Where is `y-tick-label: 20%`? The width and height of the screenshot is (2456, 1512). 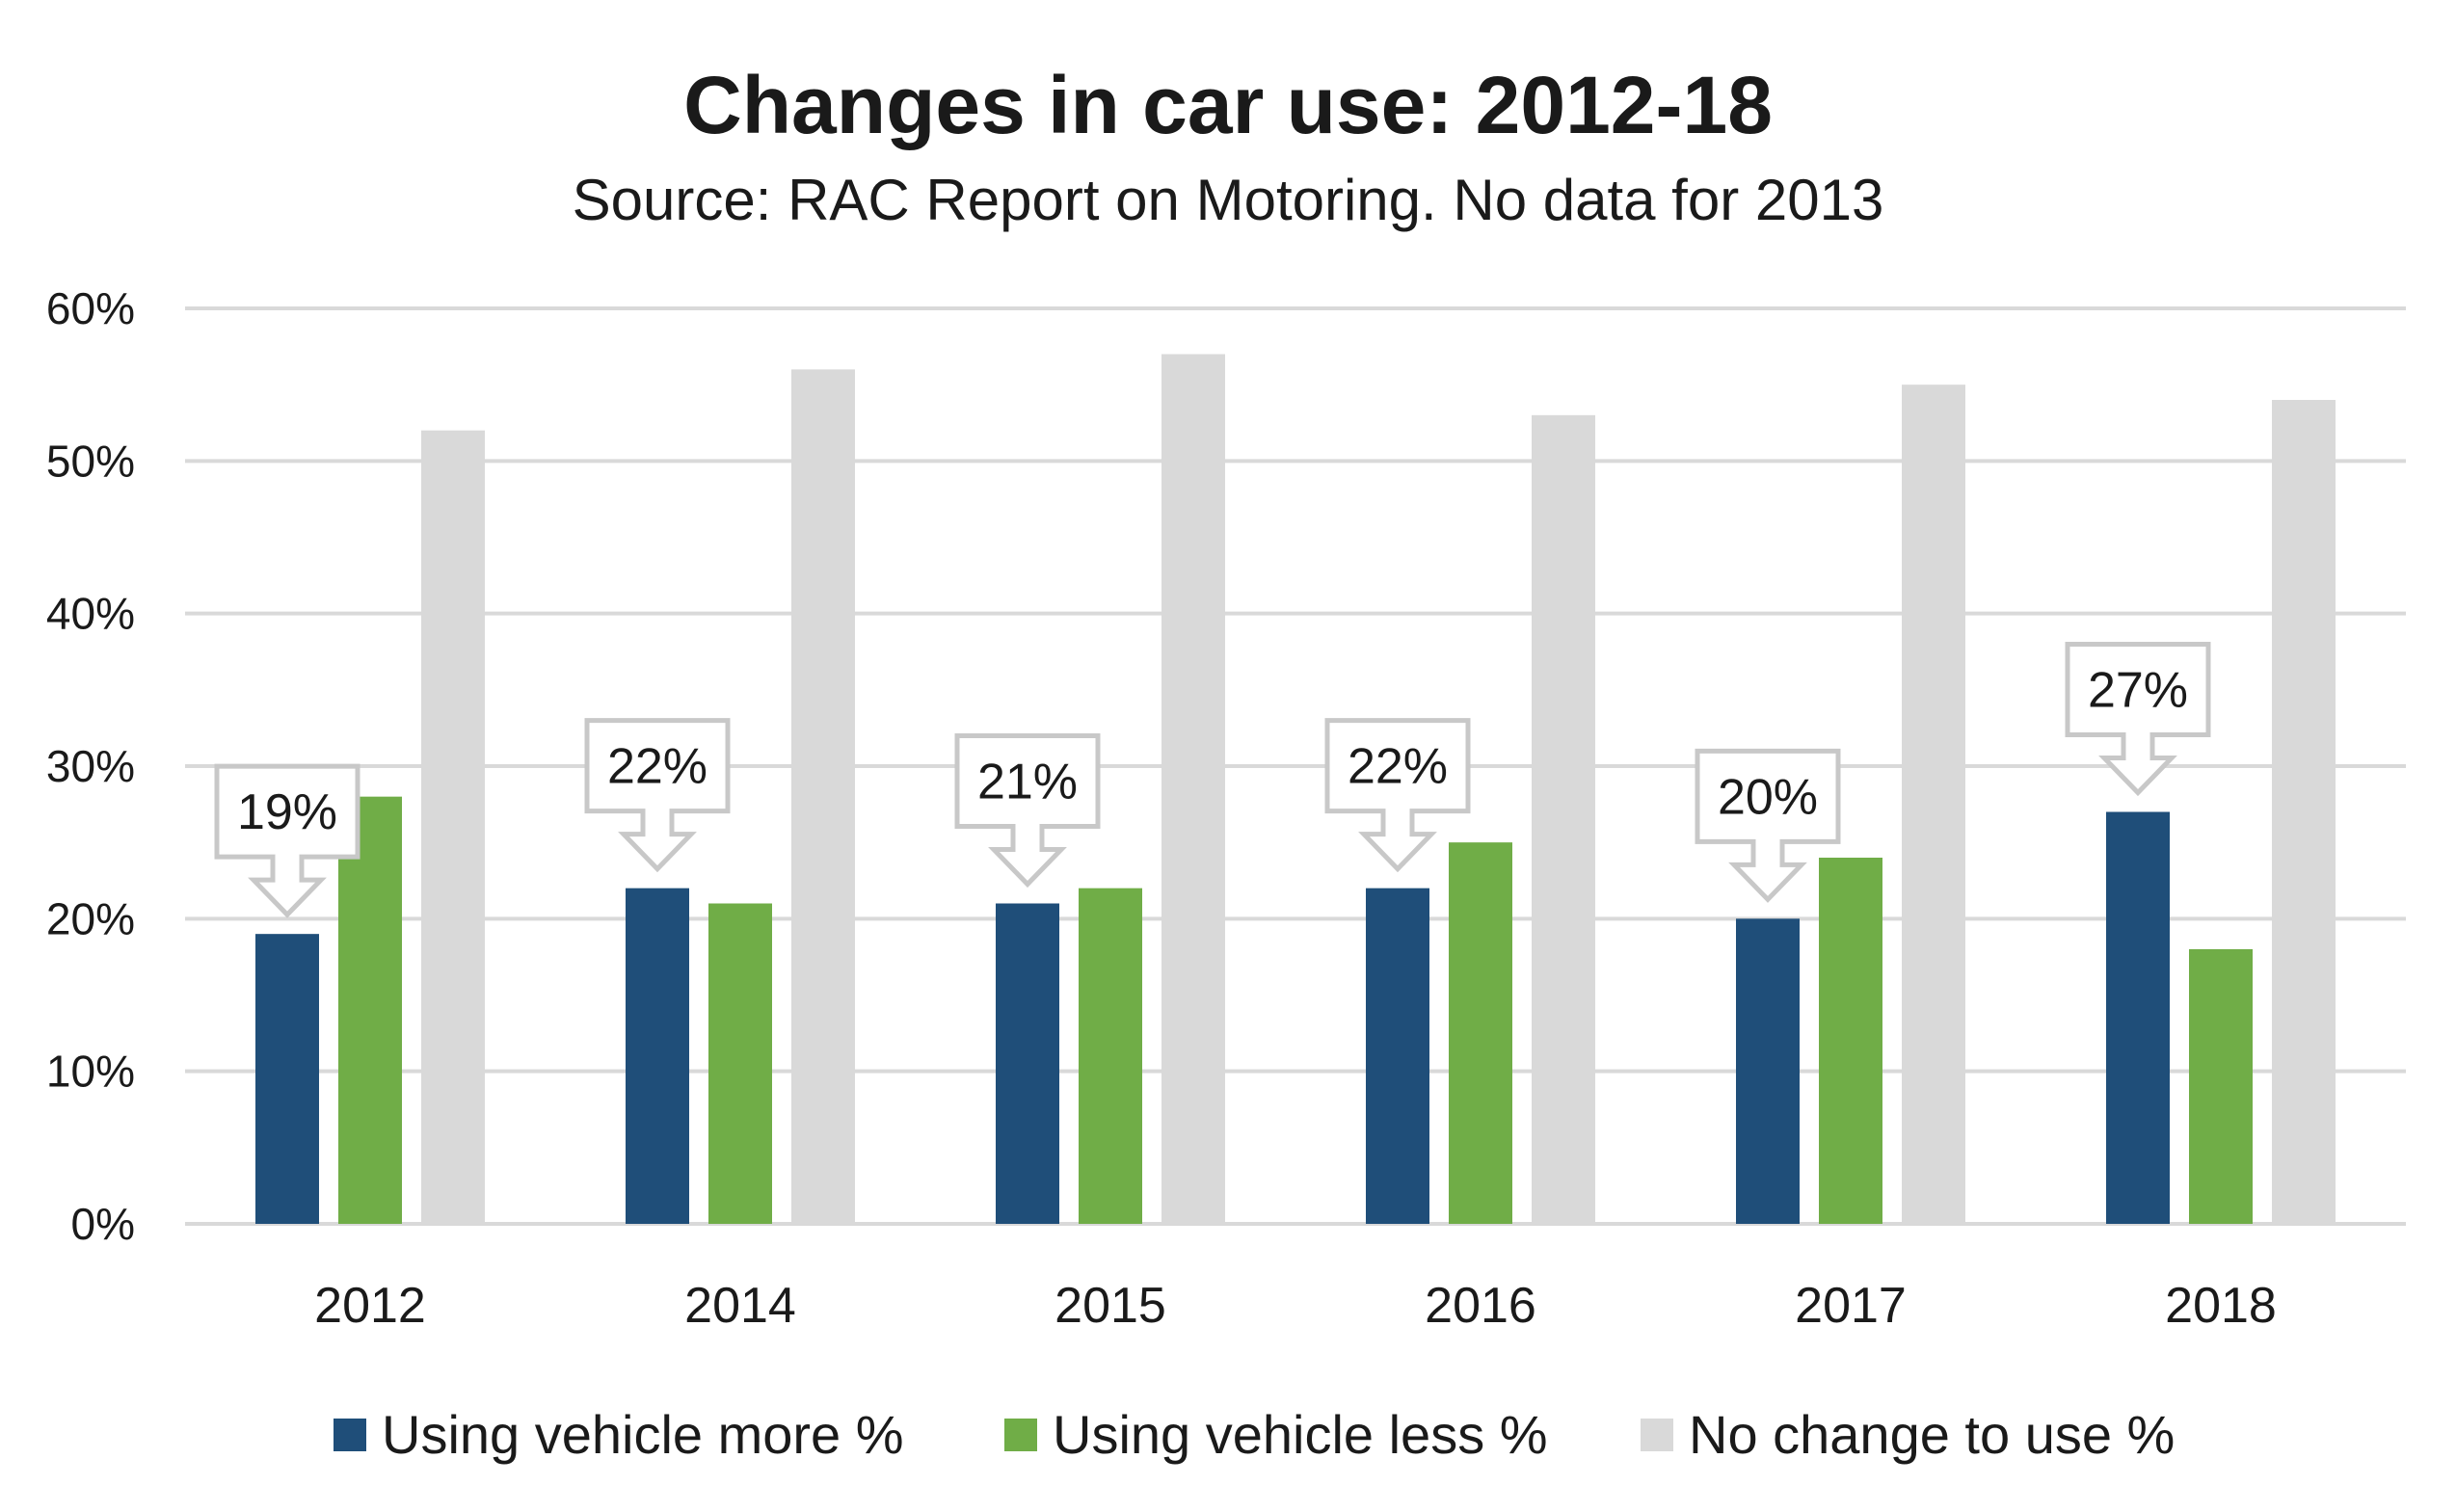 y-tick-label: 20% is located at coordinates (90, 918).